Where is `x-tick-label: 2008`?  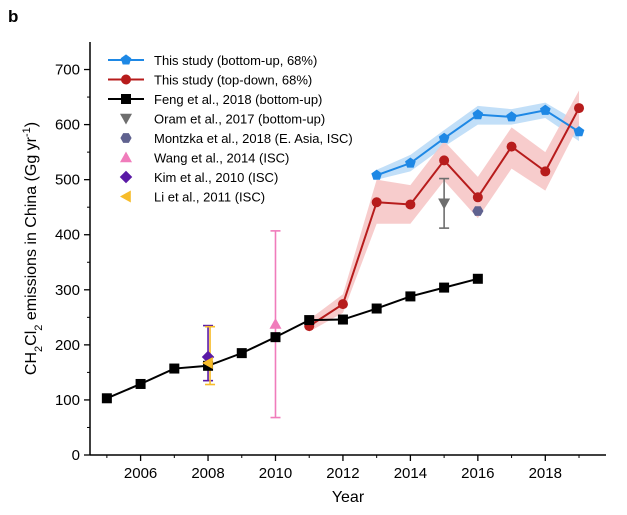
x-tick-label: 2008 is located at coordinates (207, 473).